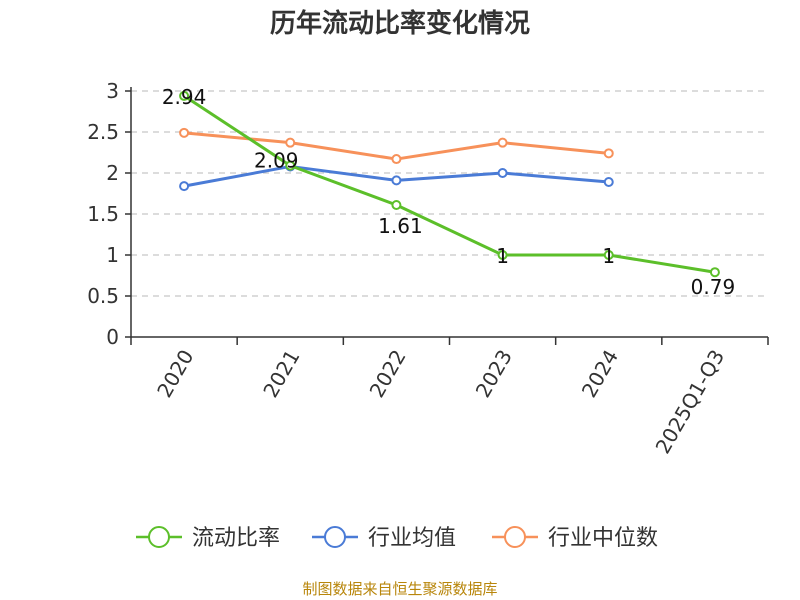 This screenshot has height=600, width=800. Describe the element at coordinates (112, 91) in the screenshot. I see `y-tick-label: 3` at that location.